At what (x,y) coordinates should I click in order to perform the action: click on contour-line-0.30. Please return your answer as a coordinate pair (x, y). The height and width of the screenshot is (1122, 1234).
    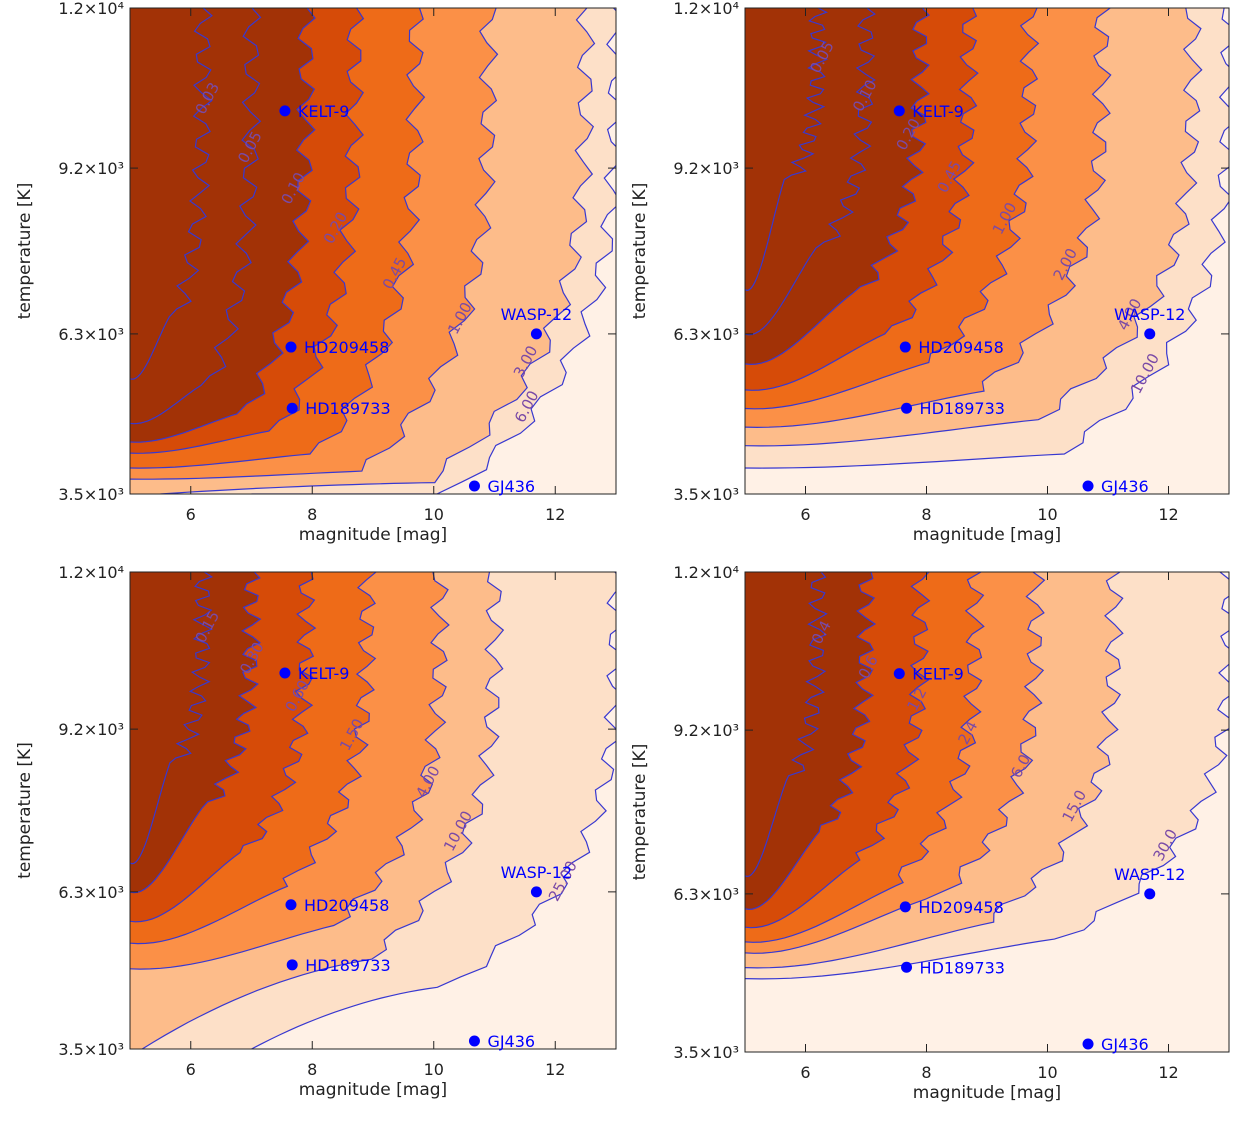
    Looking at the image, I should click on (196, 733).